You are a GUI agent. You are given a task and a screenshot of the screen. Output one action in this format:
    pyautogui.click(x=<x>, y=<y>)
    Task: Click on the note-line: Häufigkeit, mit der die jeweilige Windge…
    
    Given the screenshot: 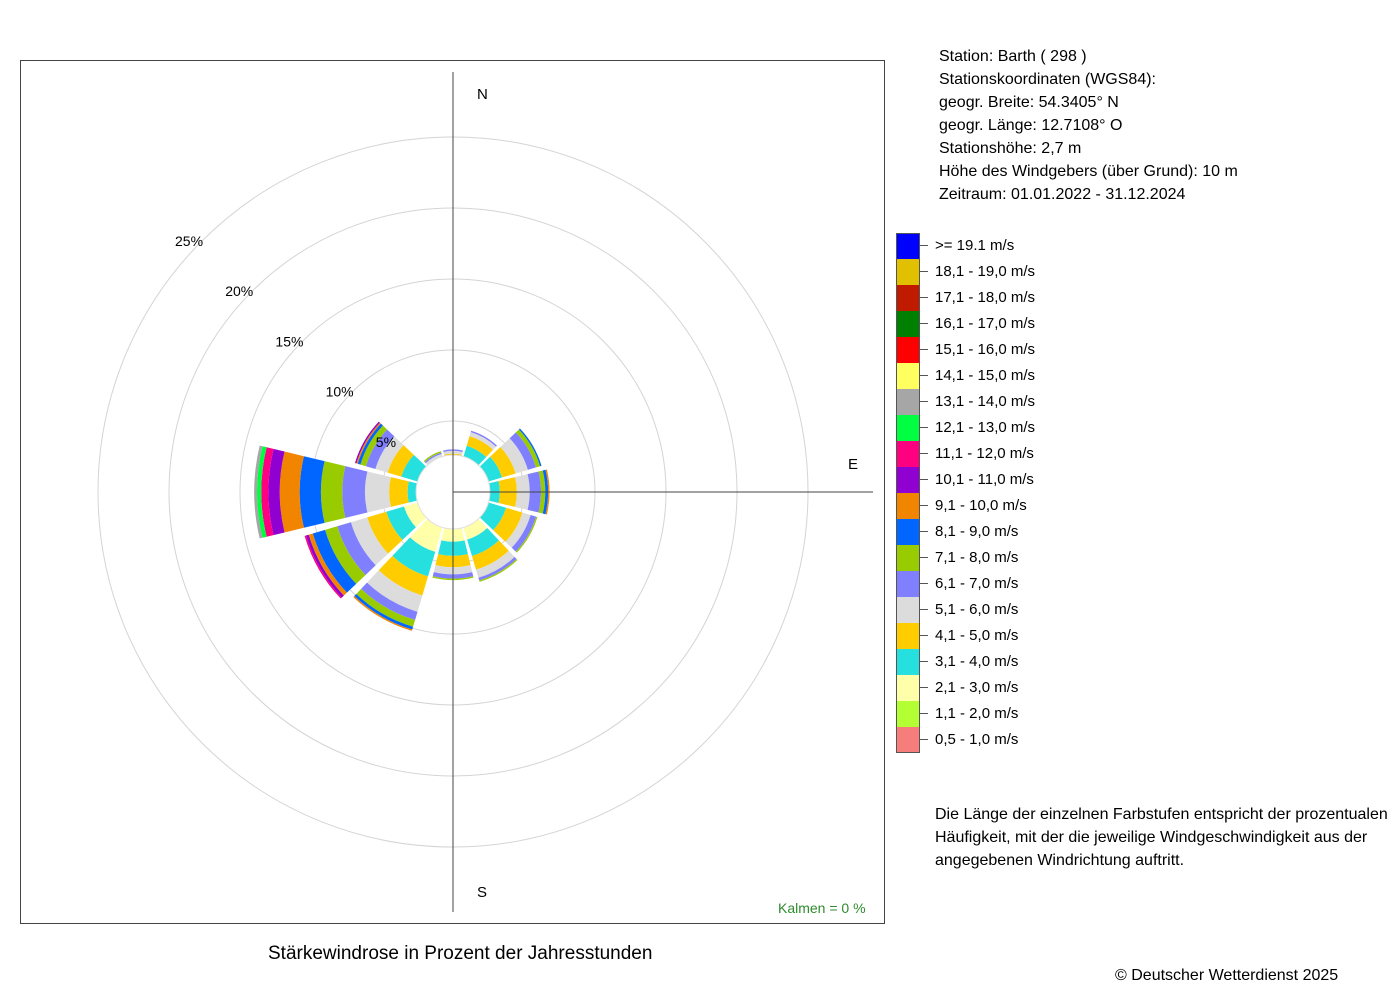 What is the action you would take?
    pyautogui.click(x=1151, y=837)
    